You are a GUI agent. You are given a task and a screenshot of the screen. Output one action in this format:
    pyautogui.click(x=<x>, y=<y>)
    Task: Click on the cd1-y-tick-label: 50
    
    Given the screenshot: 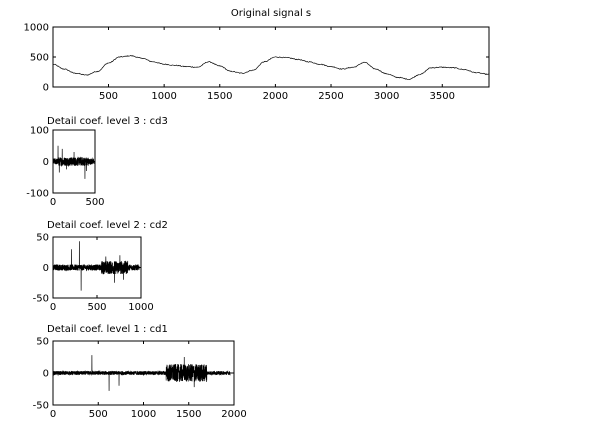 What is the action you would take?
    pyautogui.click(x=42, y=342)
    